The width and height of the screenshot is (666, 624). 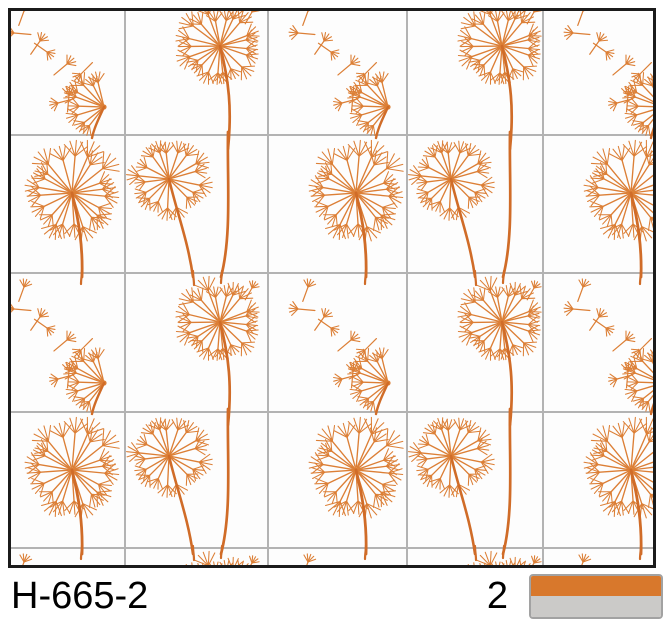 I want to click on product-code: H-665-2, so click(x=80, y=596).